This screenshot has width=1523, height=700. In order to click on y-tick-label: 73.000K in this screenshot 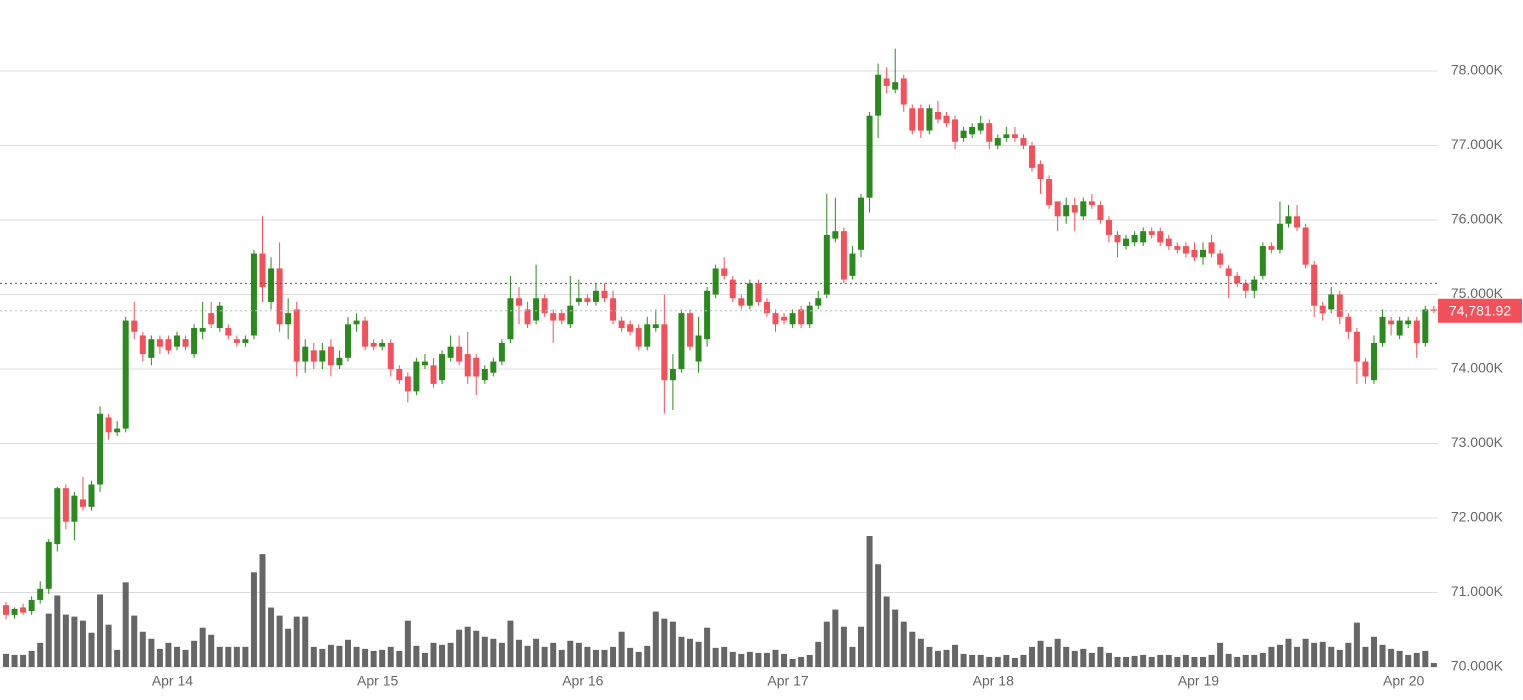, I will do `click(1477, 442)`.